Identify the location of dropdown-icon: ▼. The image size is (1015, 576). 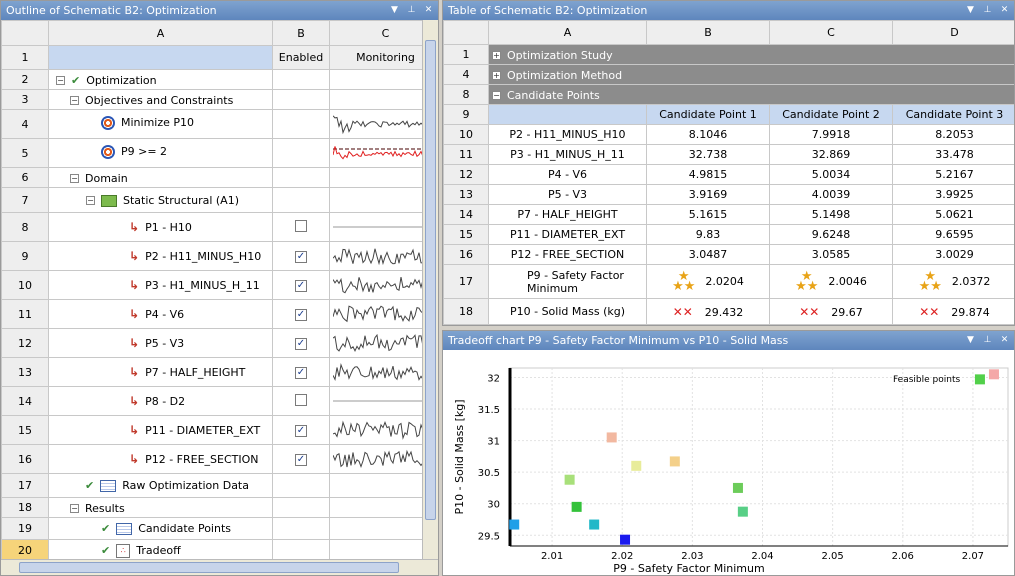
(394, 10).